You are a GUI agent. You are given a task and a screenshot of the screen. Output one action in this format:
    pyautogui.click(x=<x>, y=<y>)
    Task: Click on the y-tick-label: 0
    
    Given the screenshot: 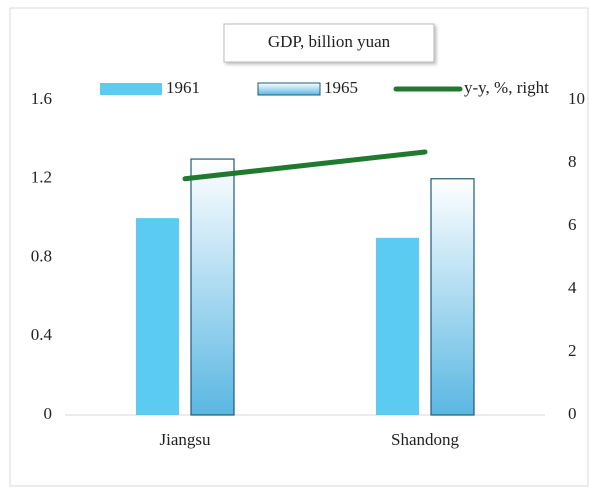 What is the action you would take?
    pyautogui.click(x=48, y=413)
    